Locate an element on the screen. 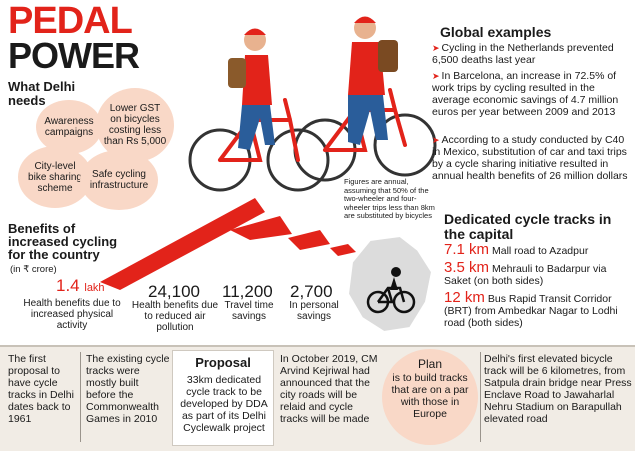 Image resolution: width=635 pixels, height=451 pixels. proposal-title: Proposal is located at coordinates (223, 362).